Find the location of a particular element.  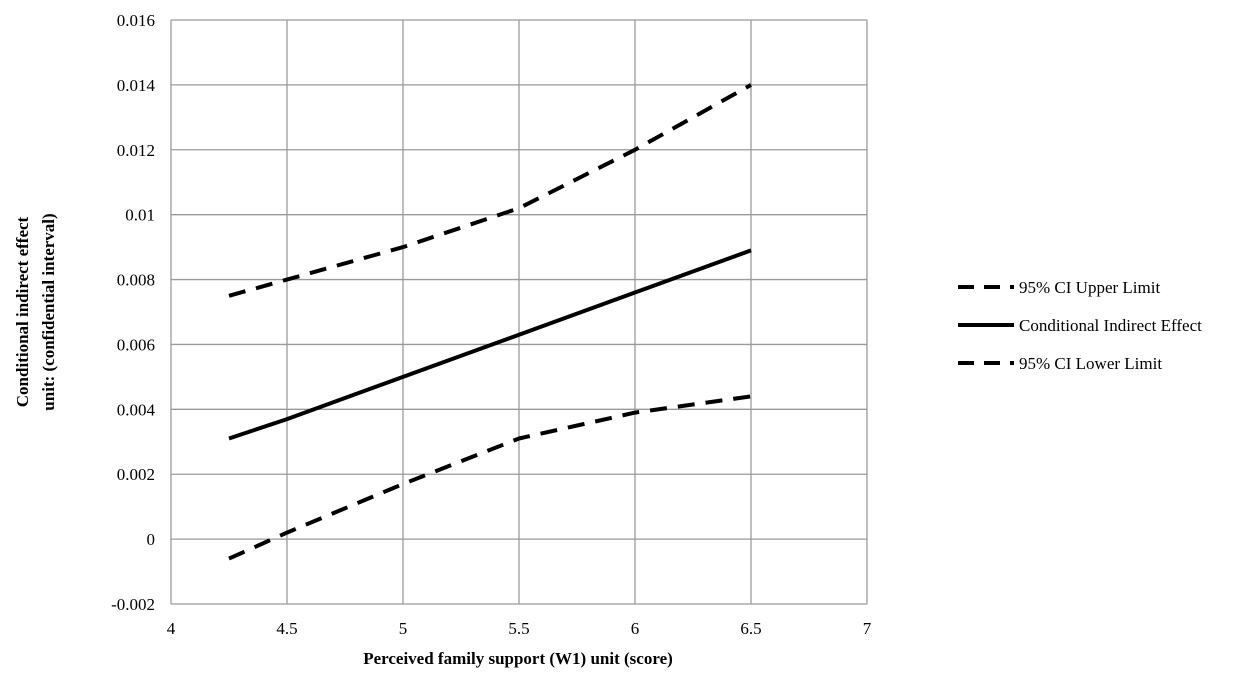

x-tick-label: 4 is located at coordinates (171, 628).